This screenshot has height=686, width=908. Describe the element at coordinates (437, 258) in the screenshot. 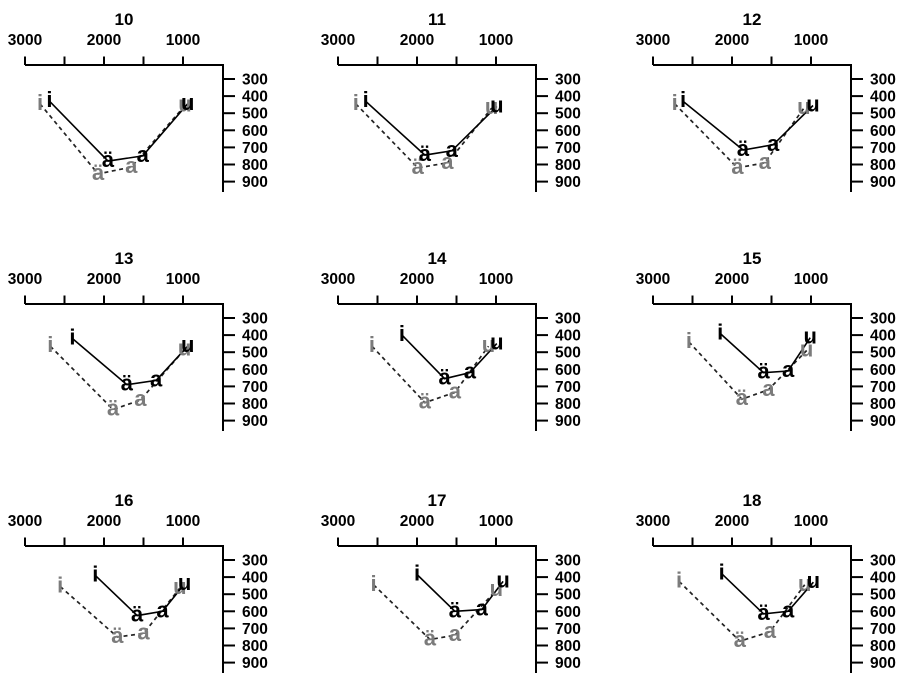

I see `panel-title: 14` at that location.